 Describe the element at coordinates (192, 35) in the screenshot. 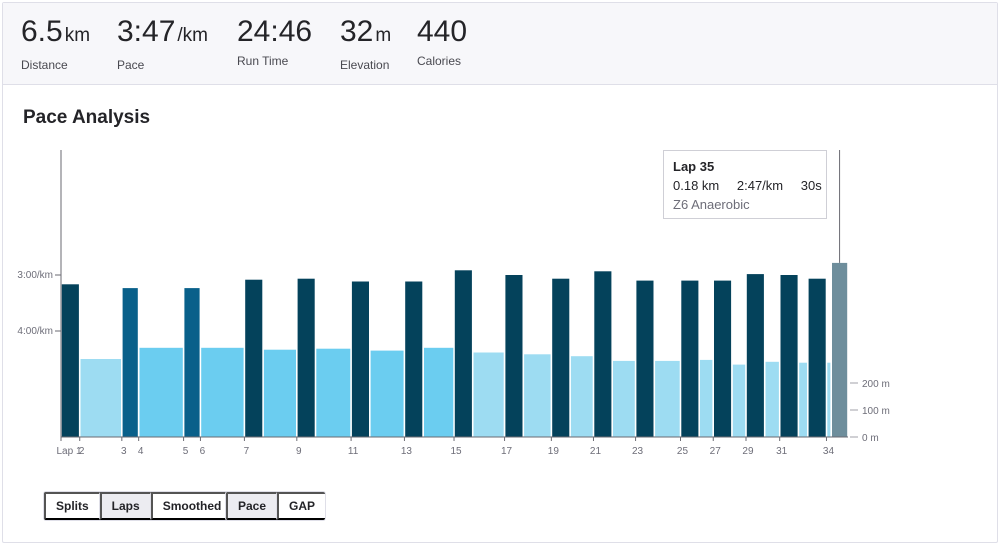

I see `stat-unit: /km` at that location.